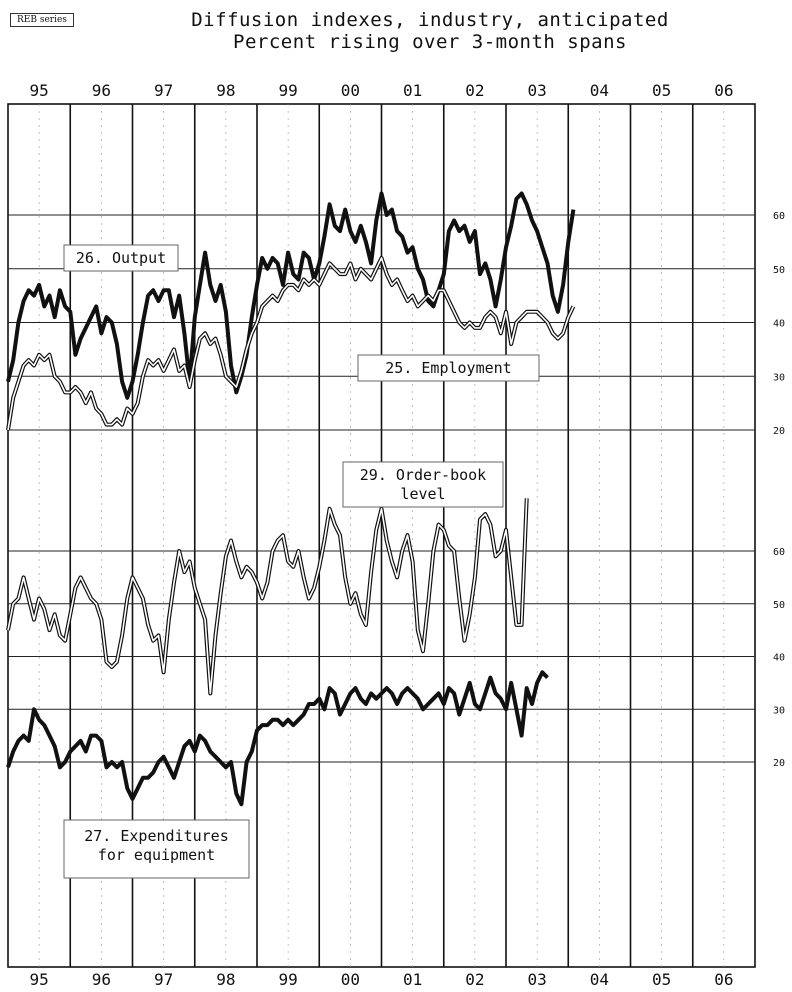 The image size is (792, 992). What do you see at coordinates (779, 431) in the screenshot?
I see `y-tick-label-upper: 20` at bounding box center [779, 431].